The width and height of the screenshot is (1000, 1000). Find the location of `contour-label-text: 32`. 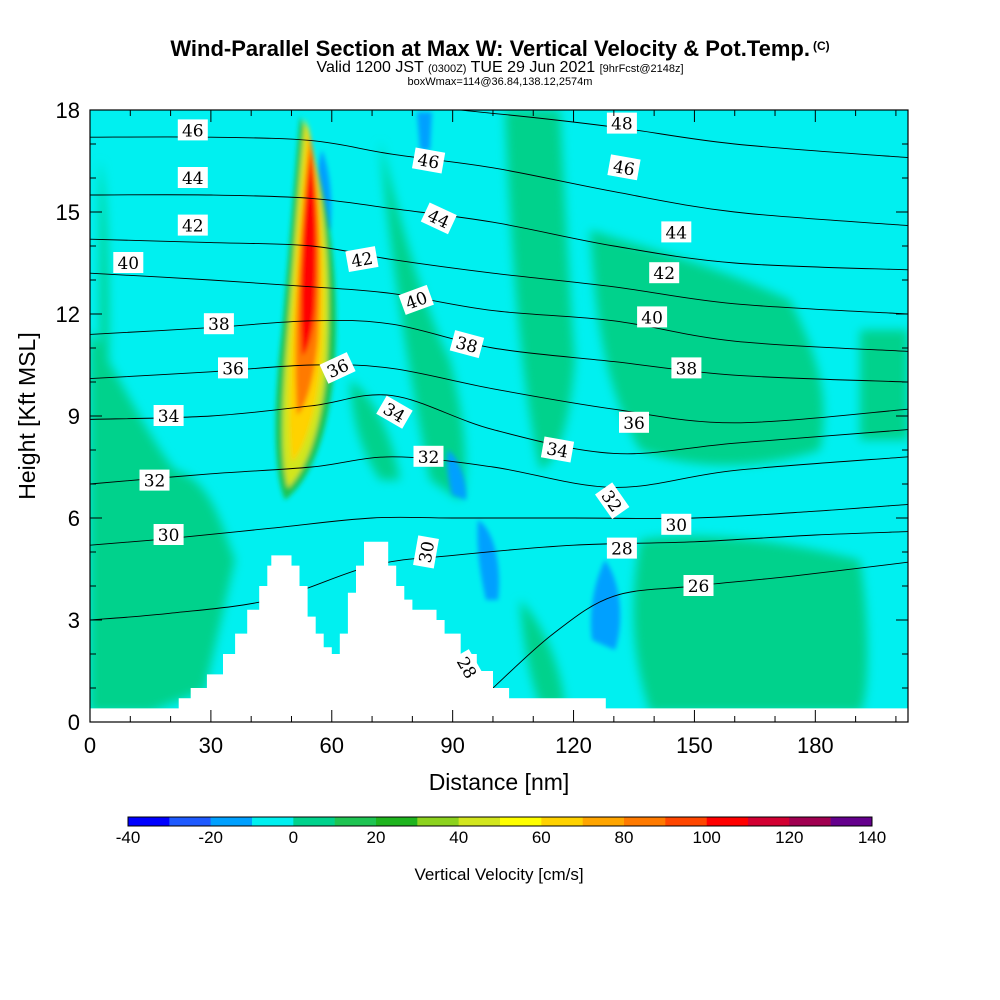

contour-label-text: 32 is located at coordinates (429, 458).